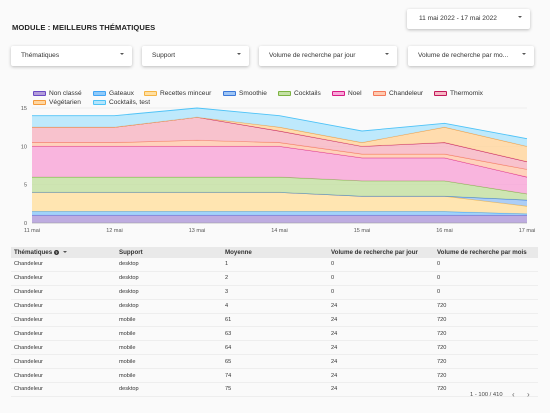 The height and width of the screenshot is (413, 550). I want to click on date-range-picker: 11 mai 2022 - 17 mai 2022, so click(468, 19).